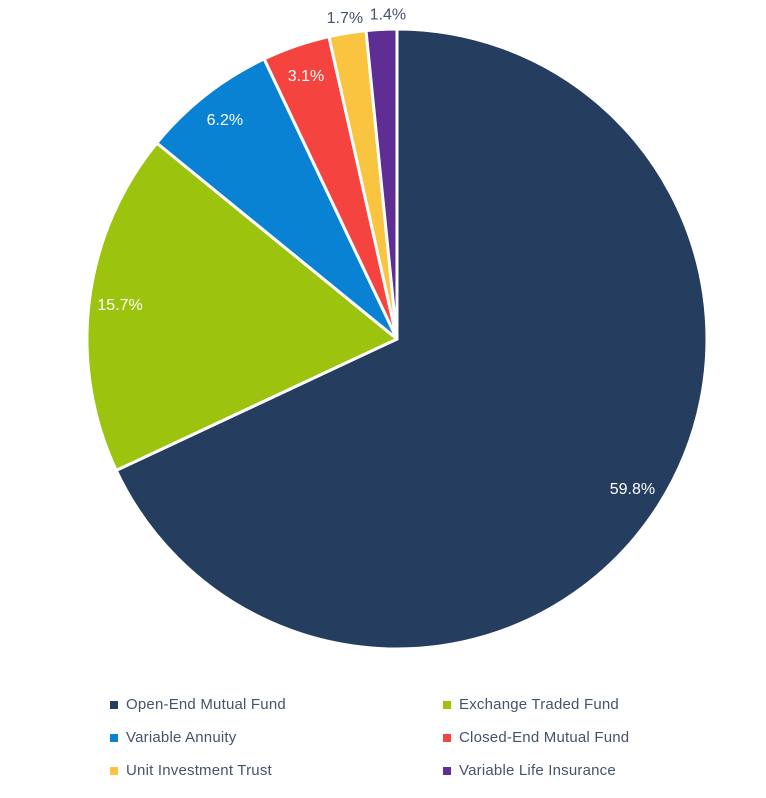 Image resolution: width=766 pixels, height=798 pixels. What do you see at coordinates (381, 184) in the screenshot?
I see `pie-slice-variable-life-insurance` at bounding box center [381, 184].